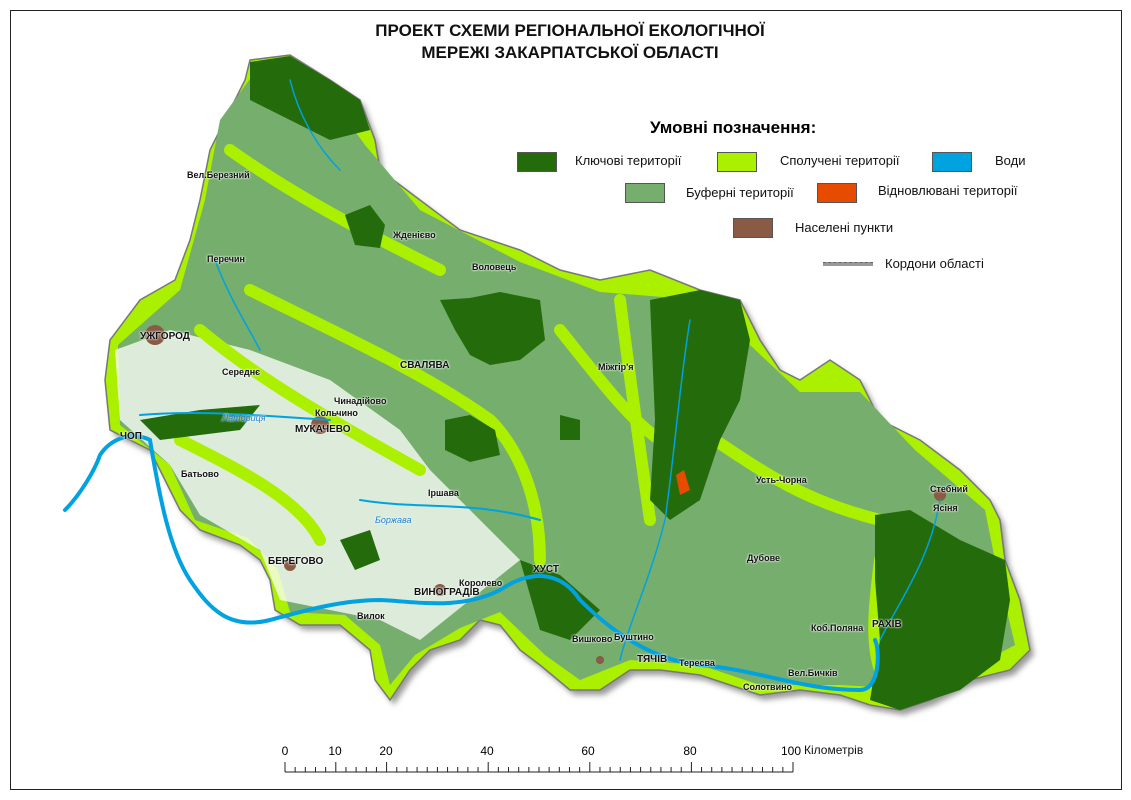 This screenshot has width=1131, height=800. What do you see at coordinates (570, 30) in the screenshot?
I see `title-line-1: ПРОЕКТ СХЕМИ РЕГІОНАЛЬНОЇ ЕКОЛОГІЧНОЇ` at bounding box center [570, 30].